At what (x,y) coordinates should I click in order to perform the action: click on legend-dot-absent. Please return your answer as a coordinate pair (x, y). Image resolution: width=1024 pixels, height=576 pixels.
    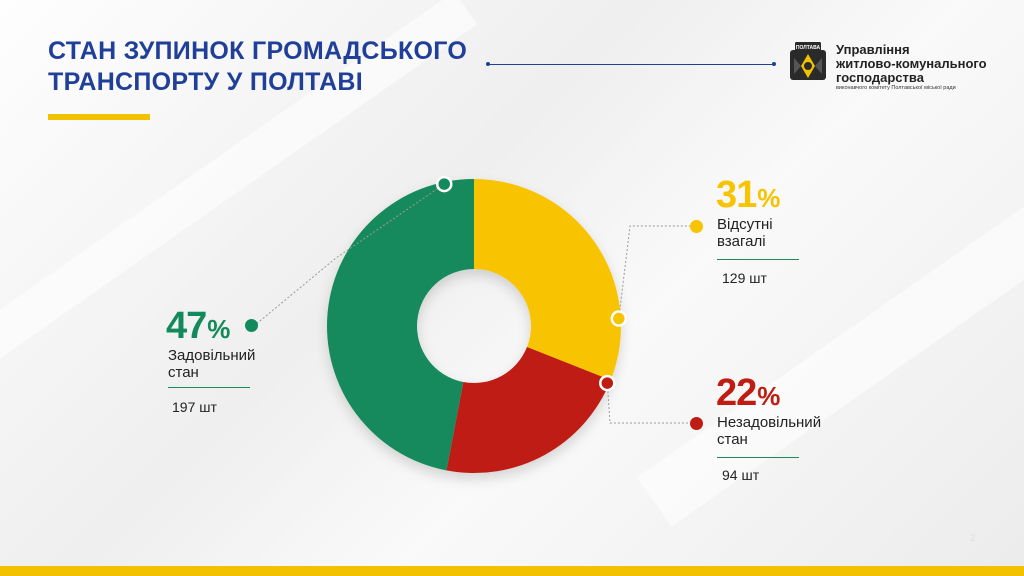
    Looking at the image, I should click on (696, 226).